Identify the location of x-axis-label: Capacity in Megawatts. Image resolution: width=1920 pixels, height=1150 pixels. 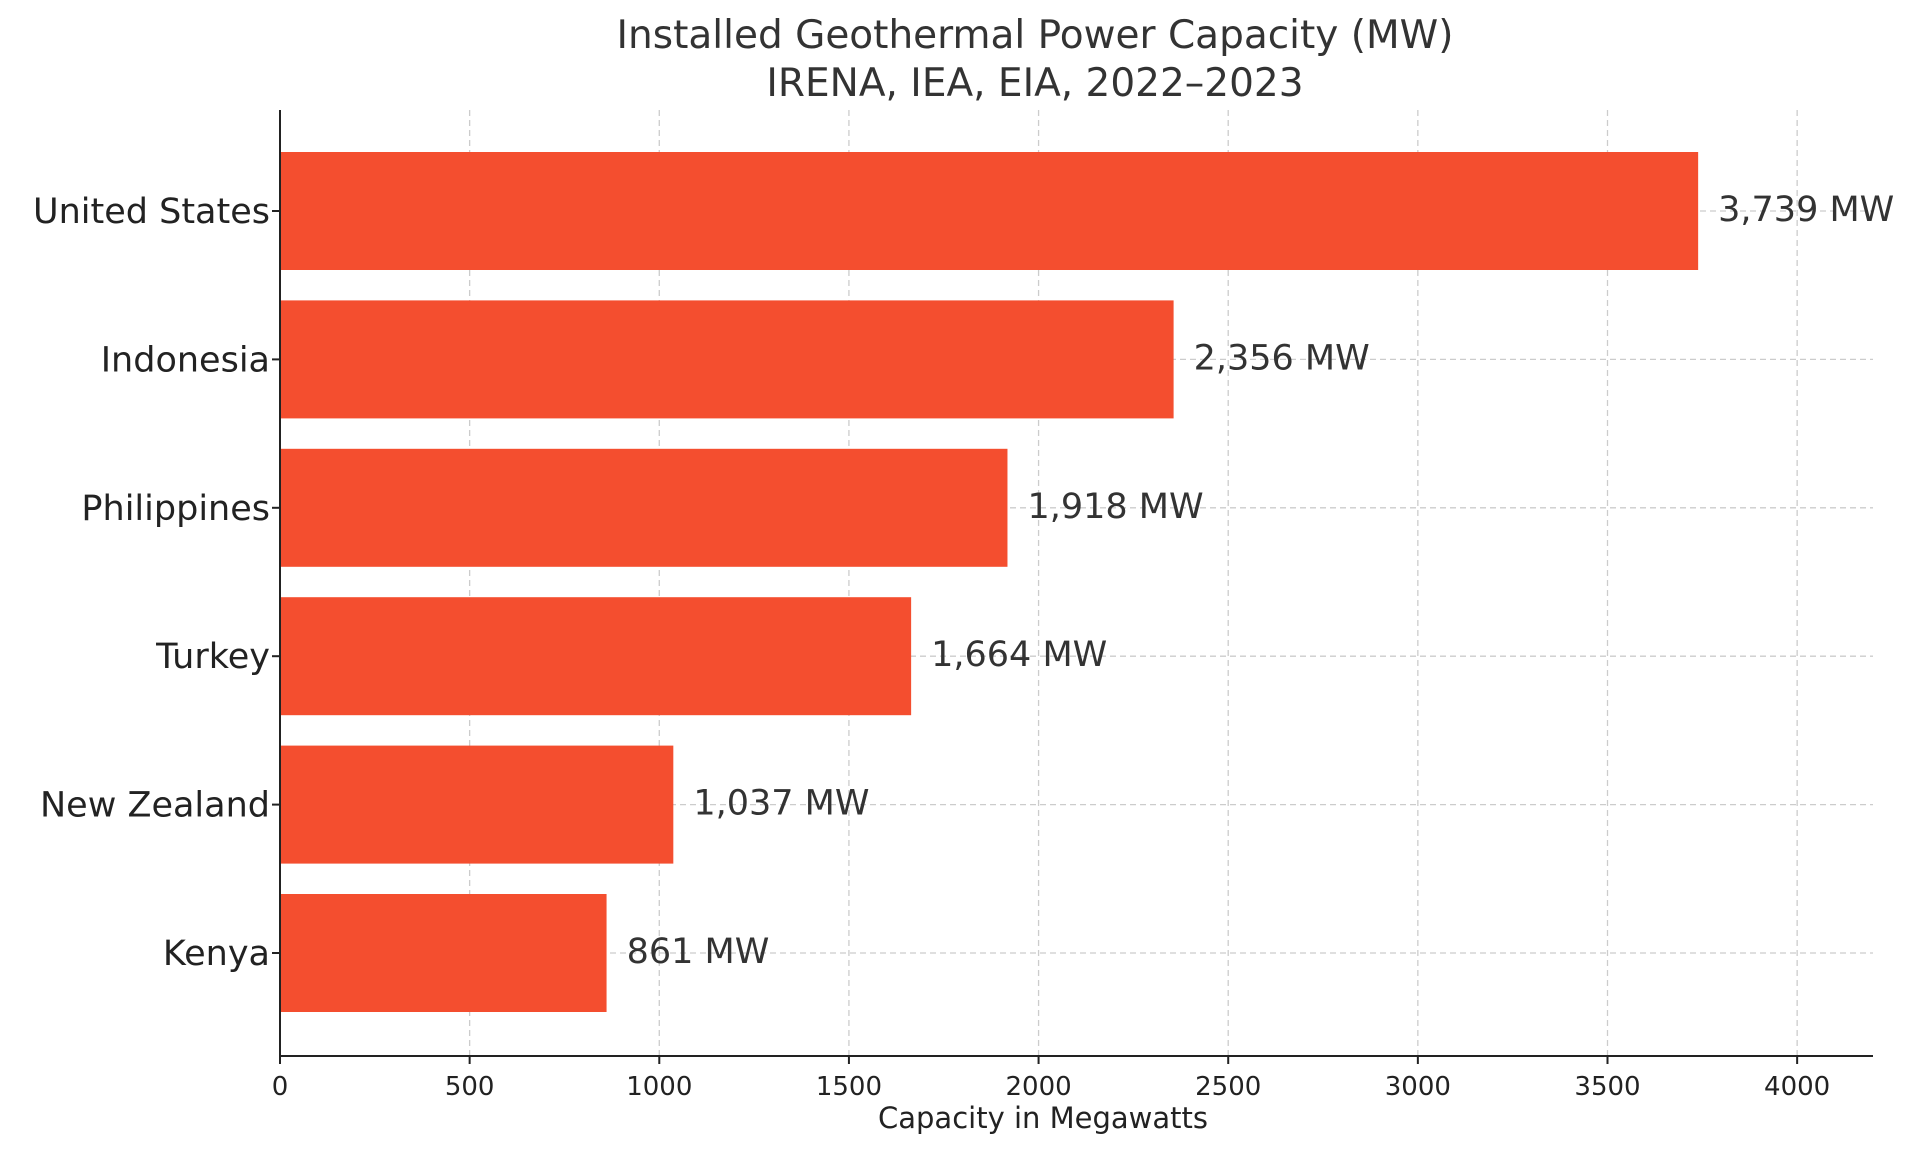
(1043, 1118).